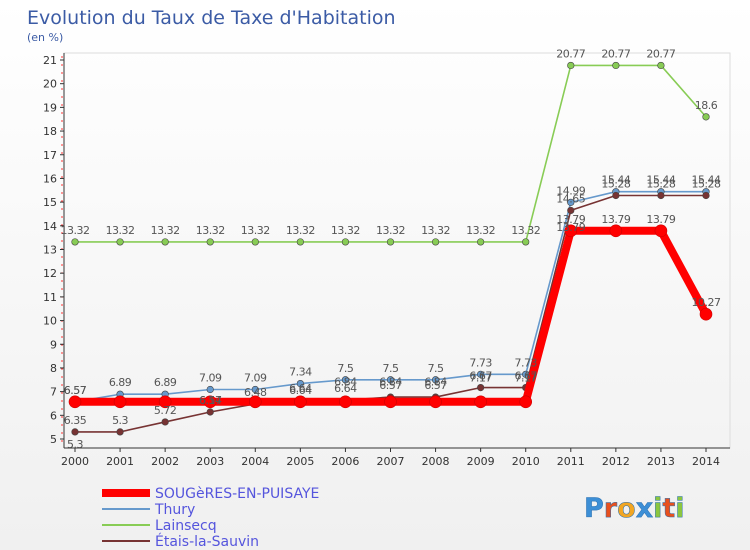 The height and width of the screenshot is (550, 750). I want to click on x-tick-label: 2008, so click(436, 461).